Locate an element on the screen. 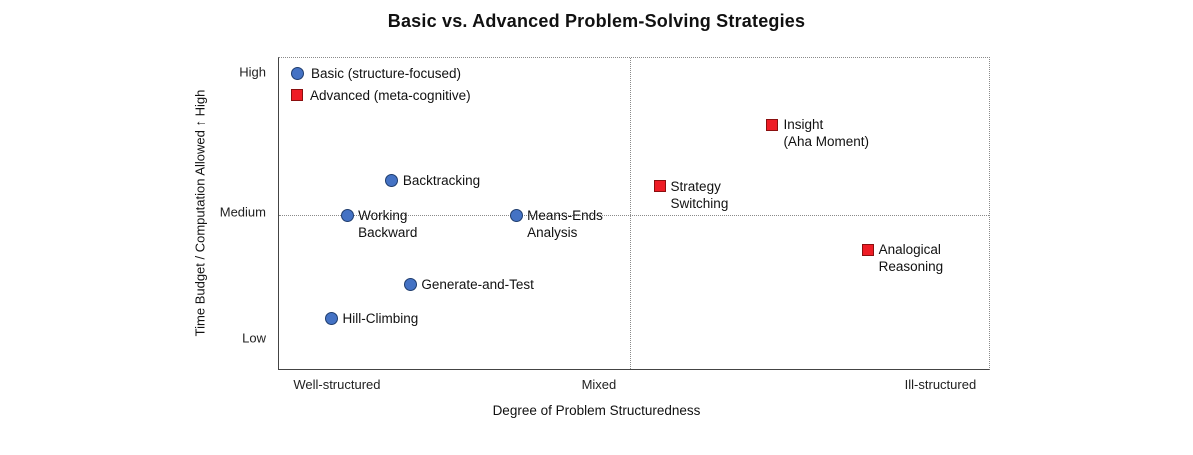 The height and width of the screenshot is (455, 1193). x-tick-labels: Well-structured Mixed Ill-structured is located at coordinates (634, 386).